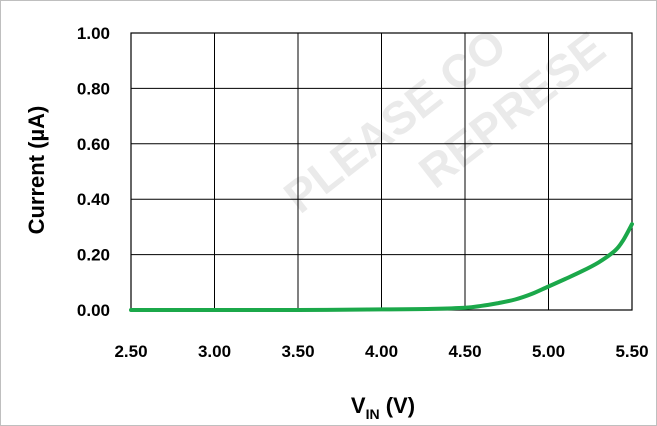  Describe the element at coordinates (130, 351) in the screenshot. I see `x-tick-label: 2.50` at that location.